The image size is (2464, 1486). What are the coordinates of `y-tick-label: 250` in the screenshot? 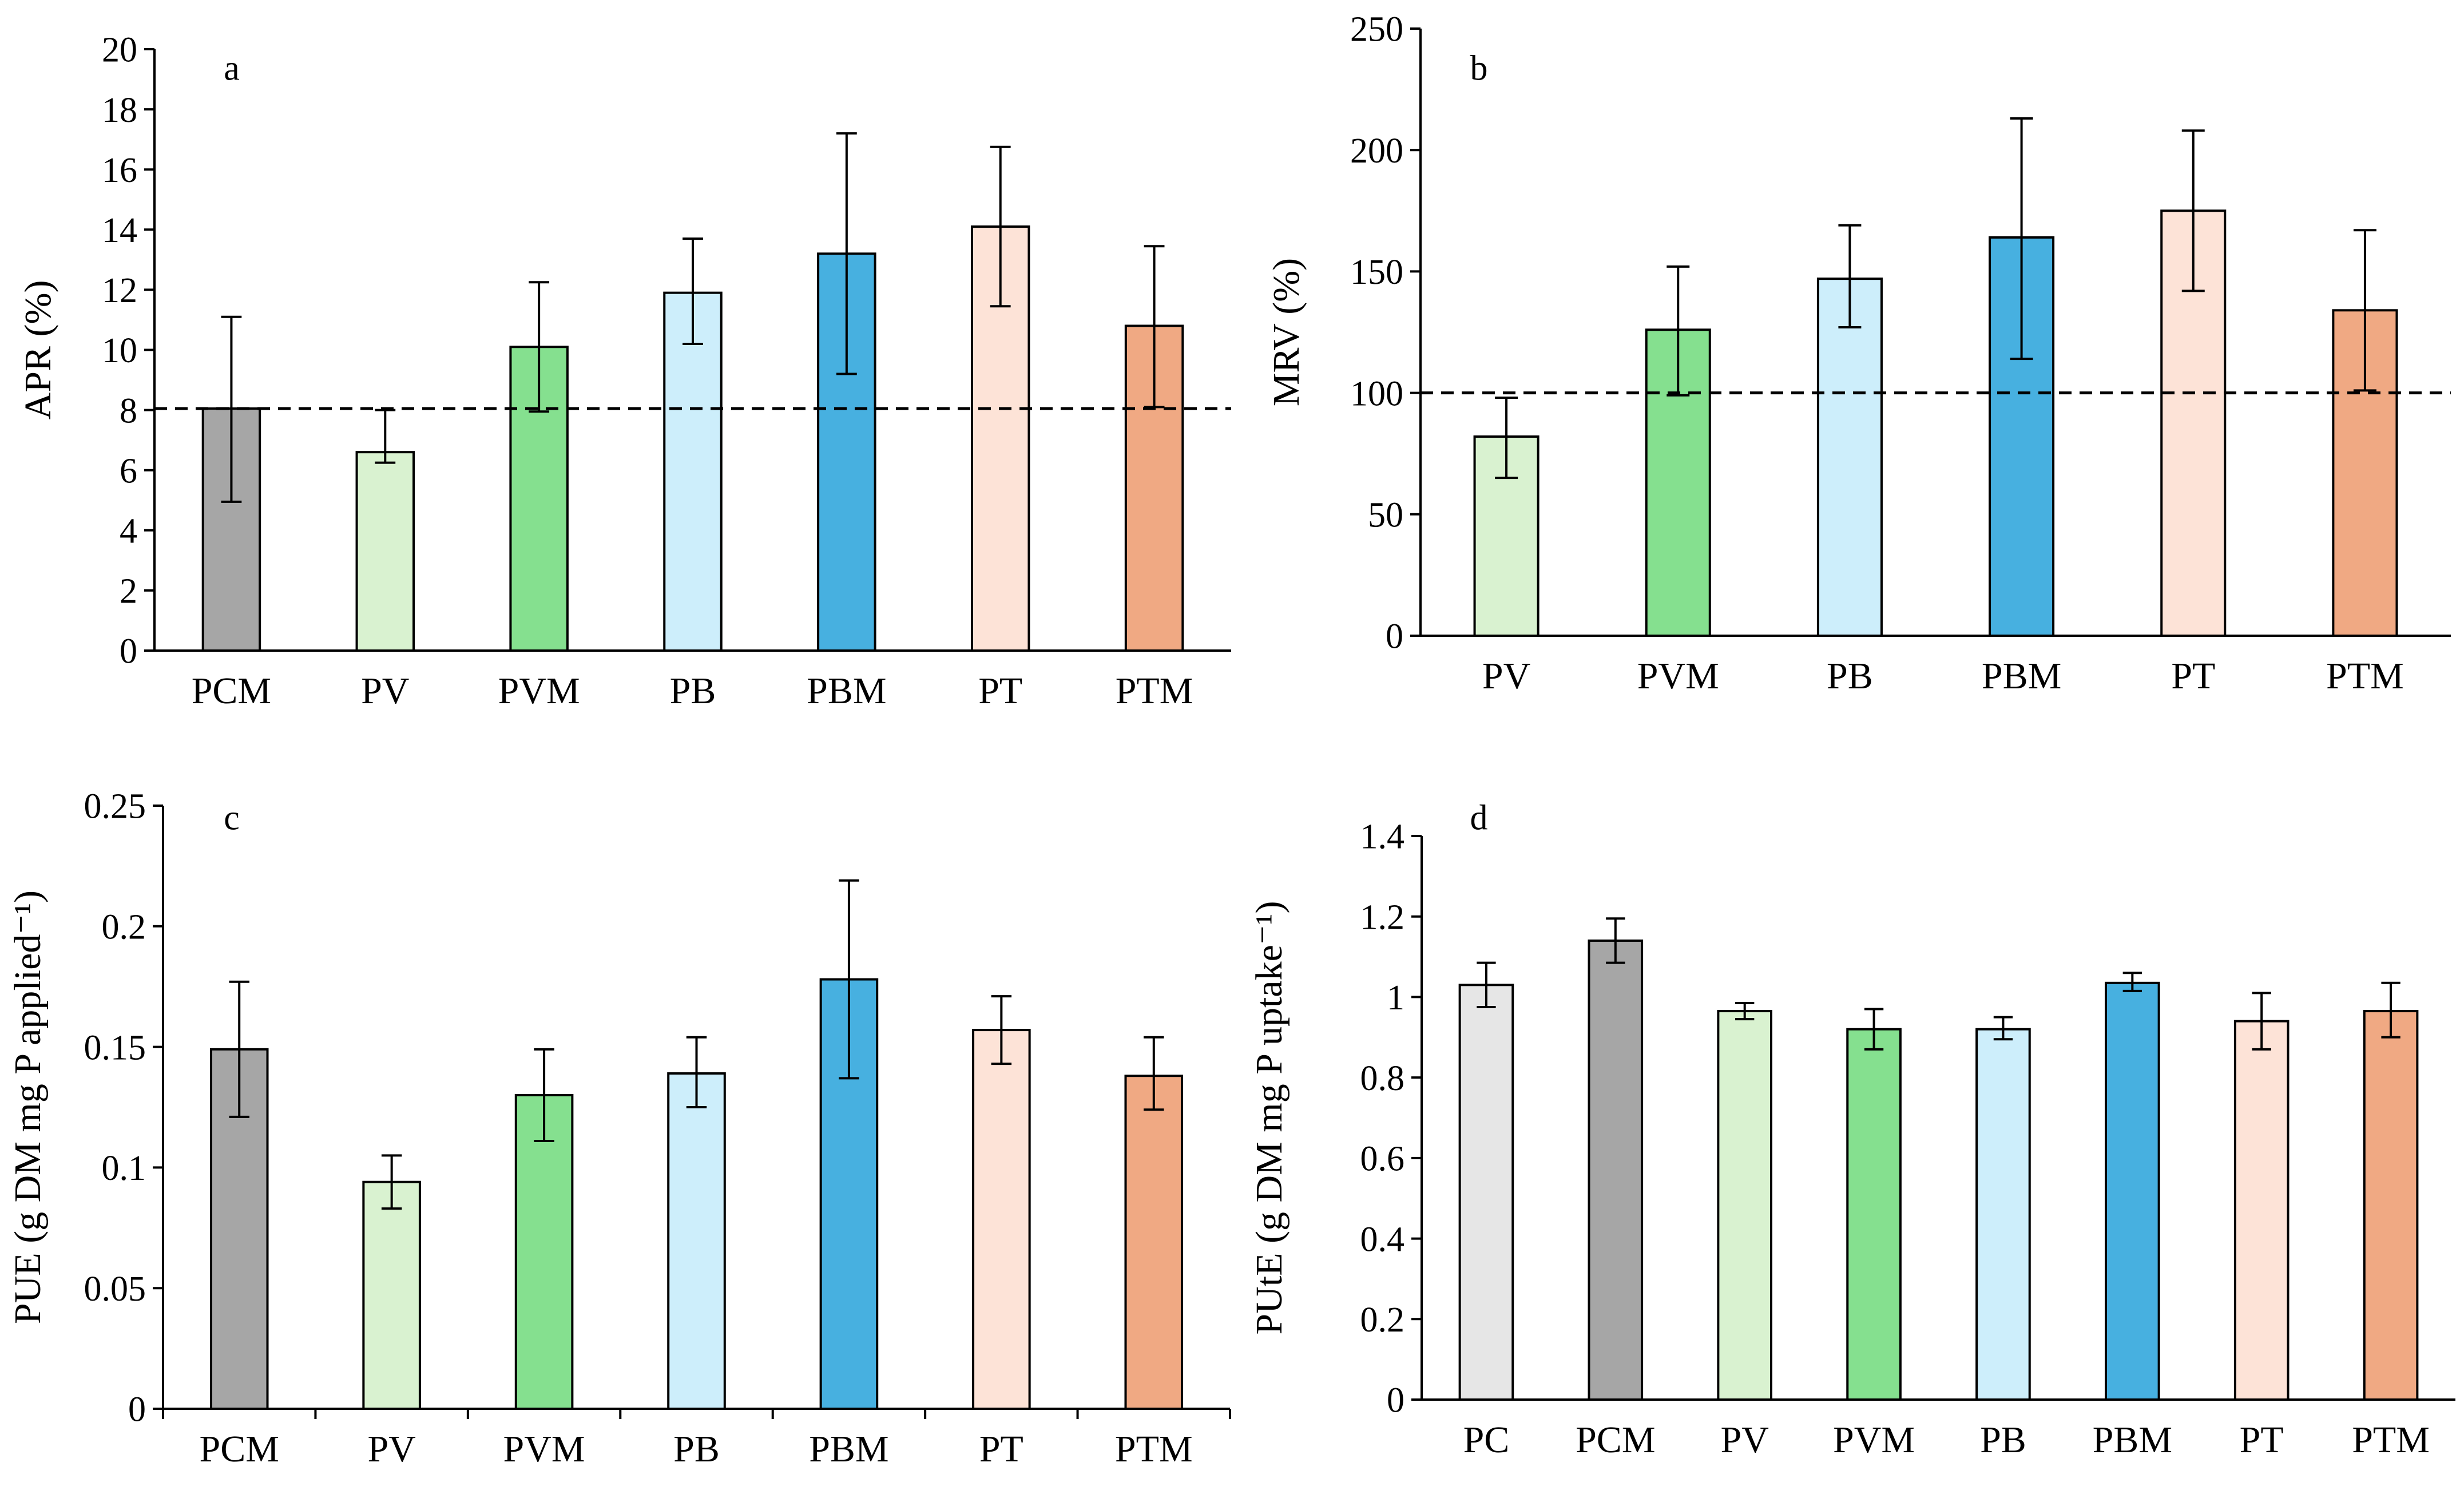 It's located at (1376, 29).